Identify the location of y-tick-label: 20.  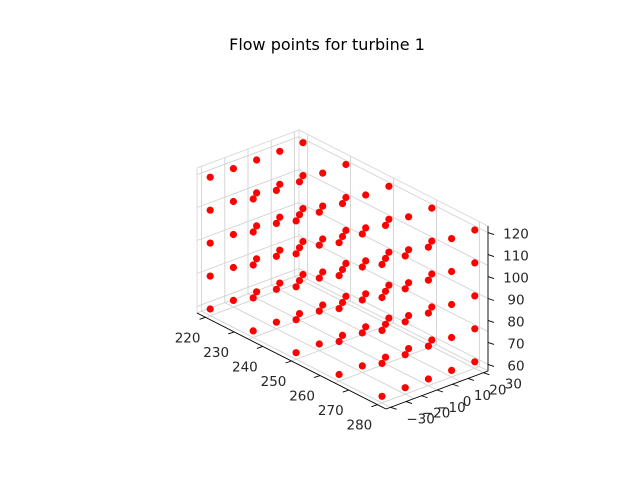
(497, 391).